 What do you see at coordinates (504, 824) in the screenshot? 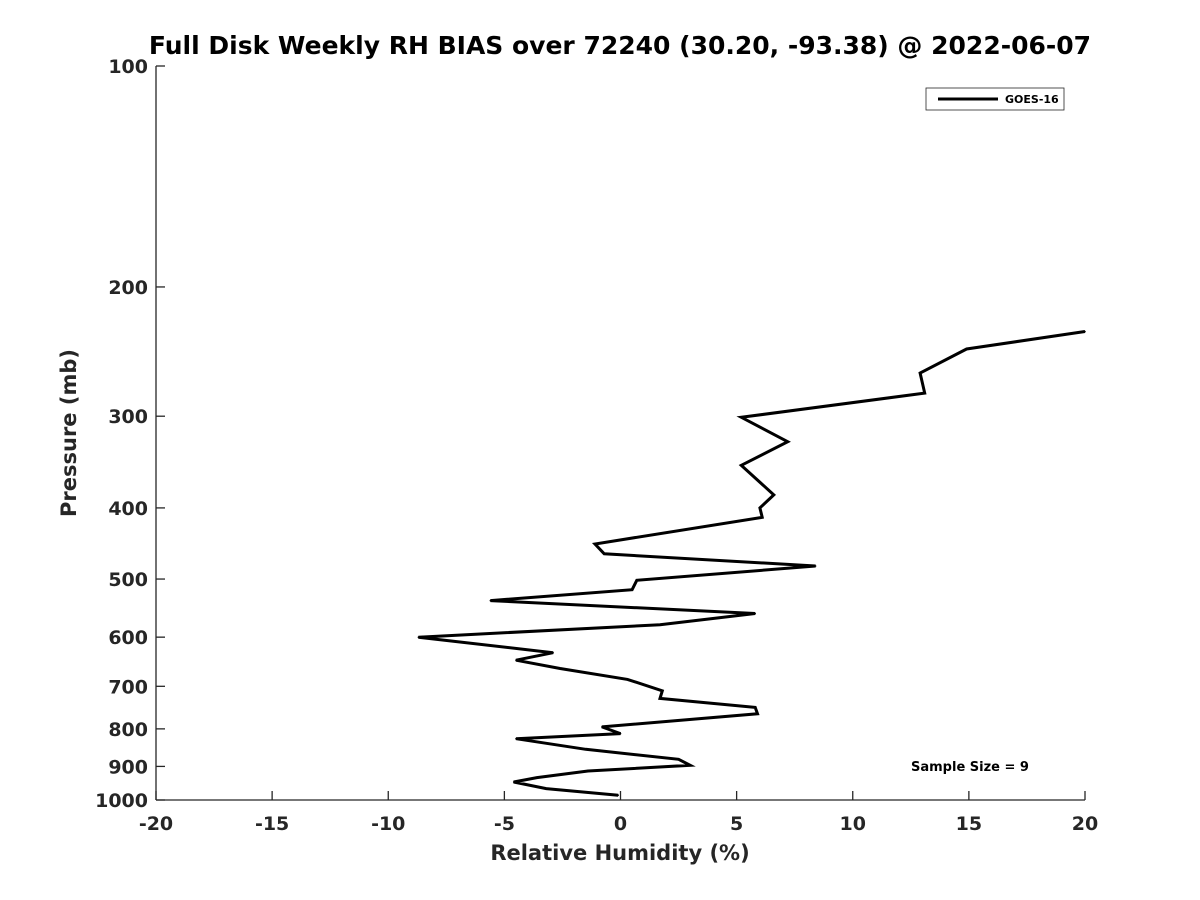
I see `x-tick-label: -5` at bounding box center [504, 824].